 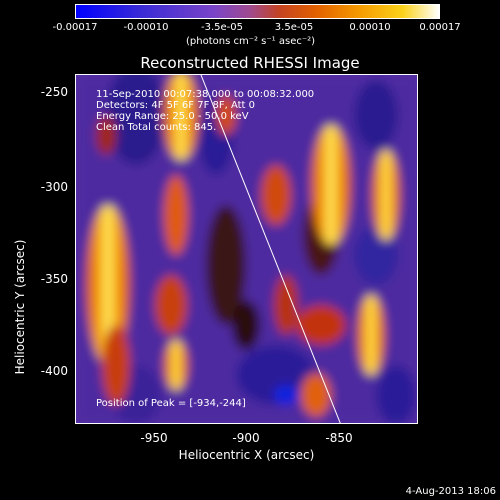 What do you see at coordinates (156, 127) in the screenshot?
I see `clean-counts: Clean Total counts: 845.` at bounding box center [156, 127].